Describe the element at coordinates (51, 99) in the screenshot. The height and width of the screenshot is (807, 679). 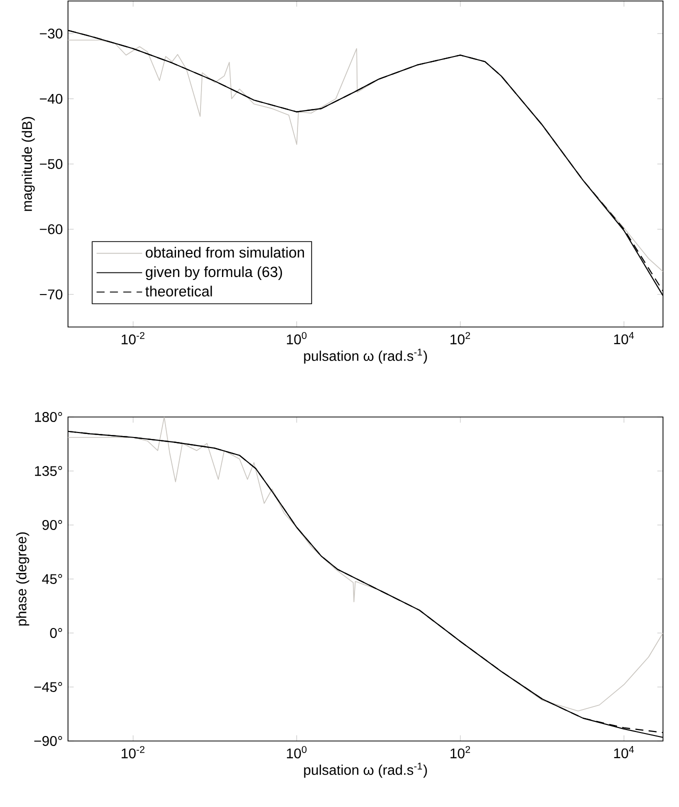
I see `y-tick-label: −40` at that location.